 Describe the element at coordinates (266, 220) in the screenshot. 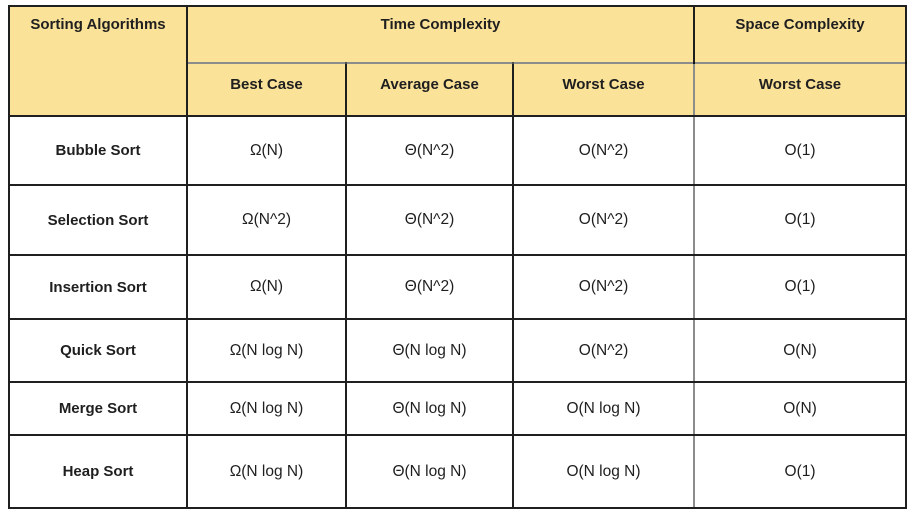

I see `cell-best-case: Ω(N^2)` at that location.